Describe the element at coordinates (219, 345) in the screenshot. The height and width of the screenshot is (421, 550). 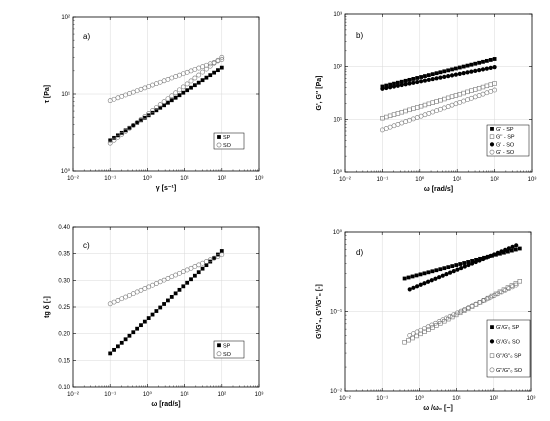
I see `legend-marker` at that location.